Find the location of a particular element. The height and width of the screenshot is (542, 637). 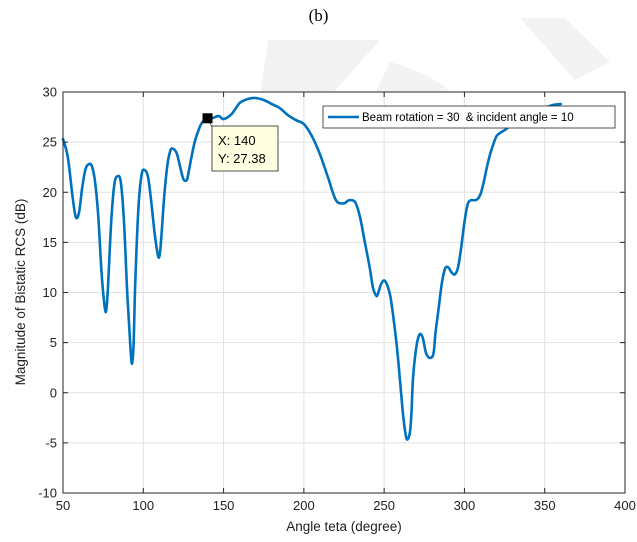

y-tick-label: 25 is located at coordinates (50, 142).